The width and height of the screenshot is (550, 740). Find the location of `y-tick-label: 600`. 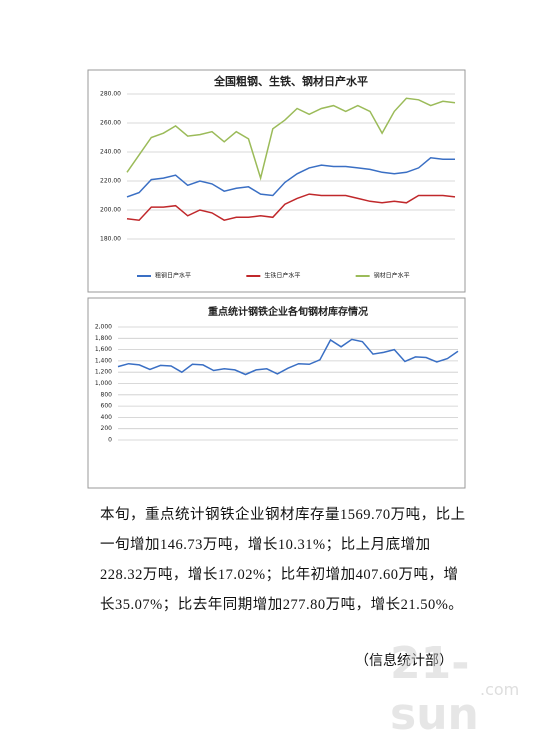

y-tick-label: 600 is located at coordinates (107, 406).